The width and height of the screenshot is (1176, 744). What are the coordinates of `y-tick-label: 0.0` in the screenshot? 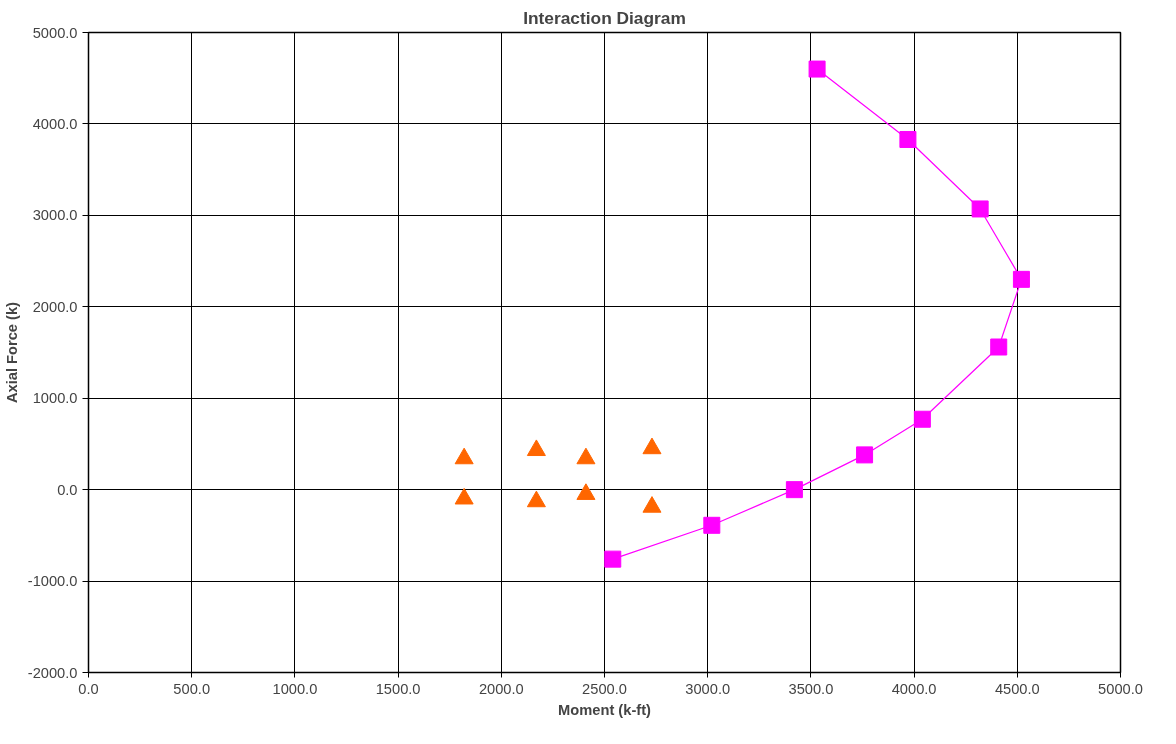 It's located at (67, 489).